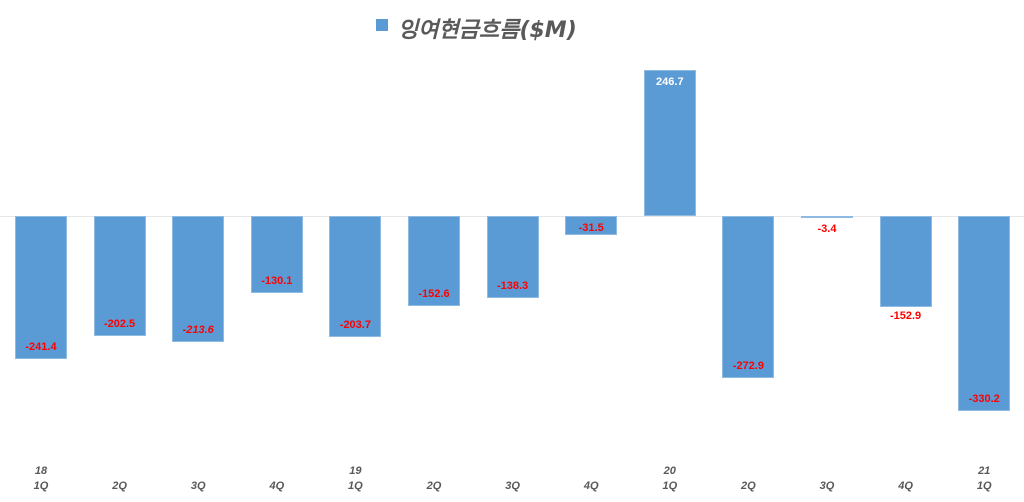 This screenshot has width=1024, height=502. What do you see at coordinates (277, 281) in the screenshot?
I see `data-label: -130.1` at bounding box center [277, 281].